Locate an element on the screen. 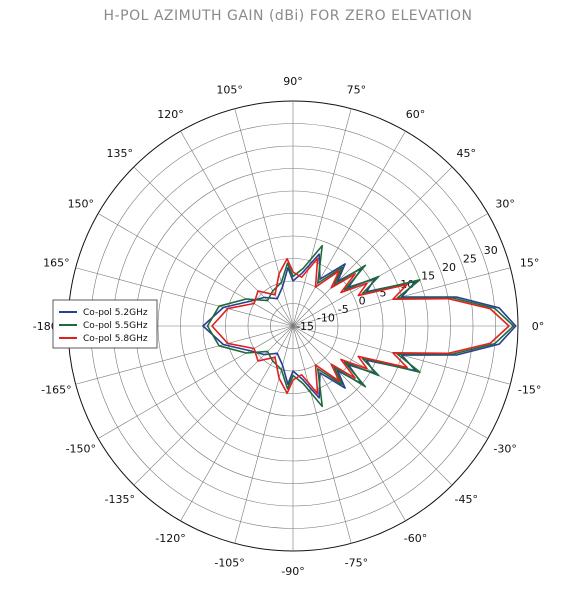  angle-tick-label: -90° is located at coordinates (292, 571).